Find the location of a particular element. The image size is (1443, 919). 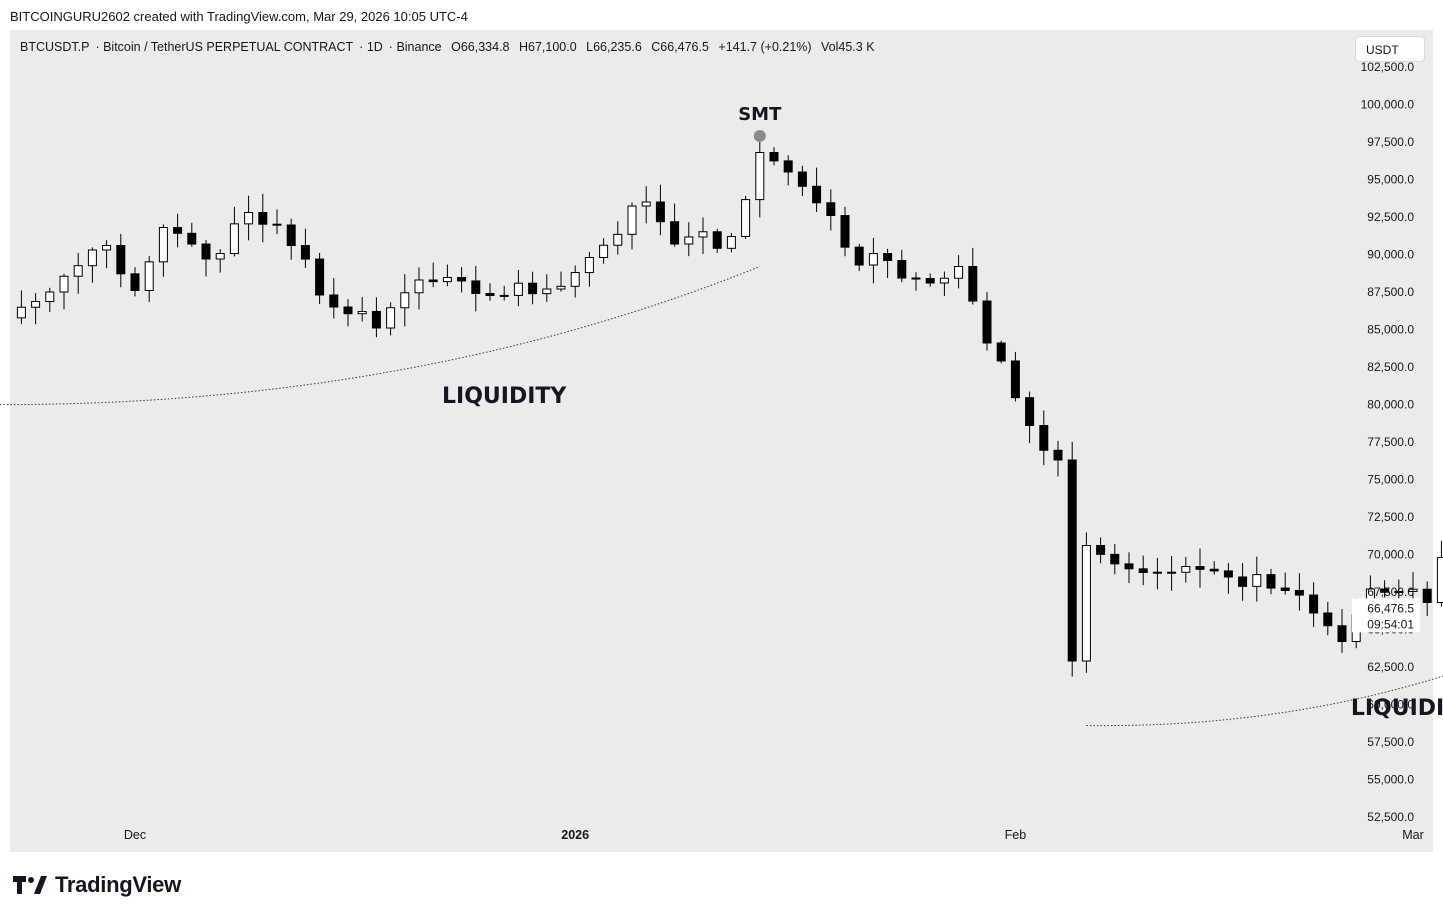

price-tick: 77,500.0 is located at coordinates (1390, 442).